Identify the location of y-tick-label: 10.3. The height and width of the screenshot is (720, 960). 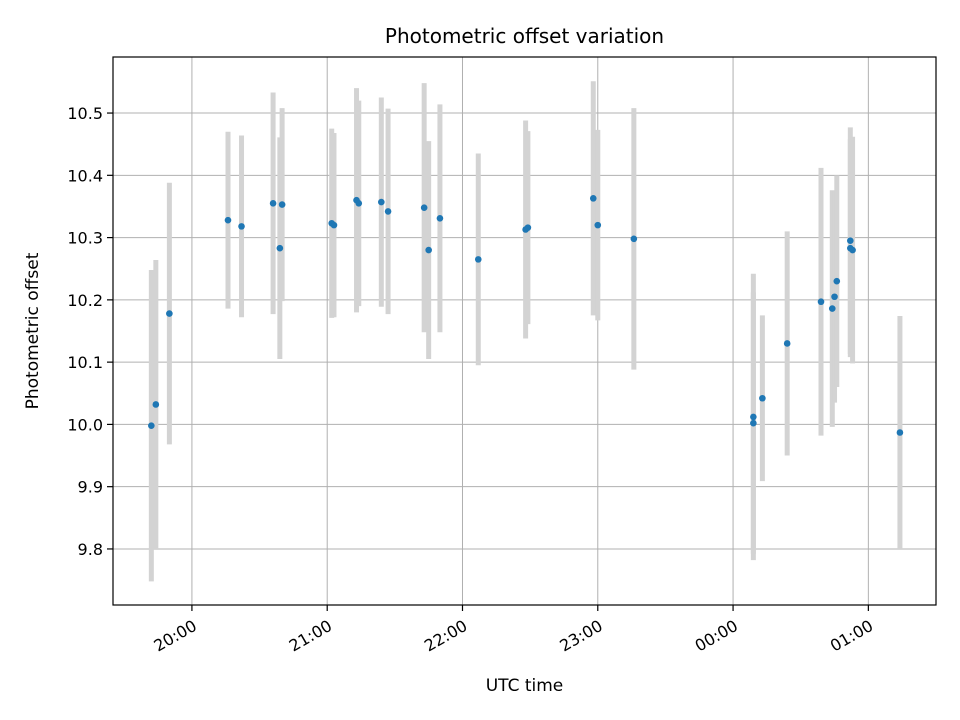
(85, 238).